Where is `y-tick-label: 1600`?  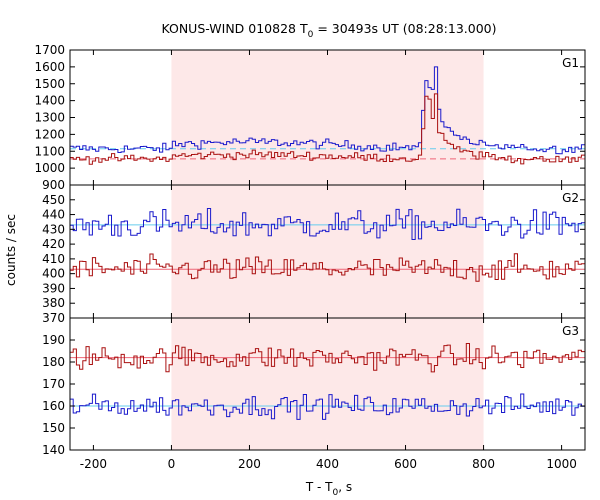 y-tick-label: 1600 is located at coordinates (49, 67).